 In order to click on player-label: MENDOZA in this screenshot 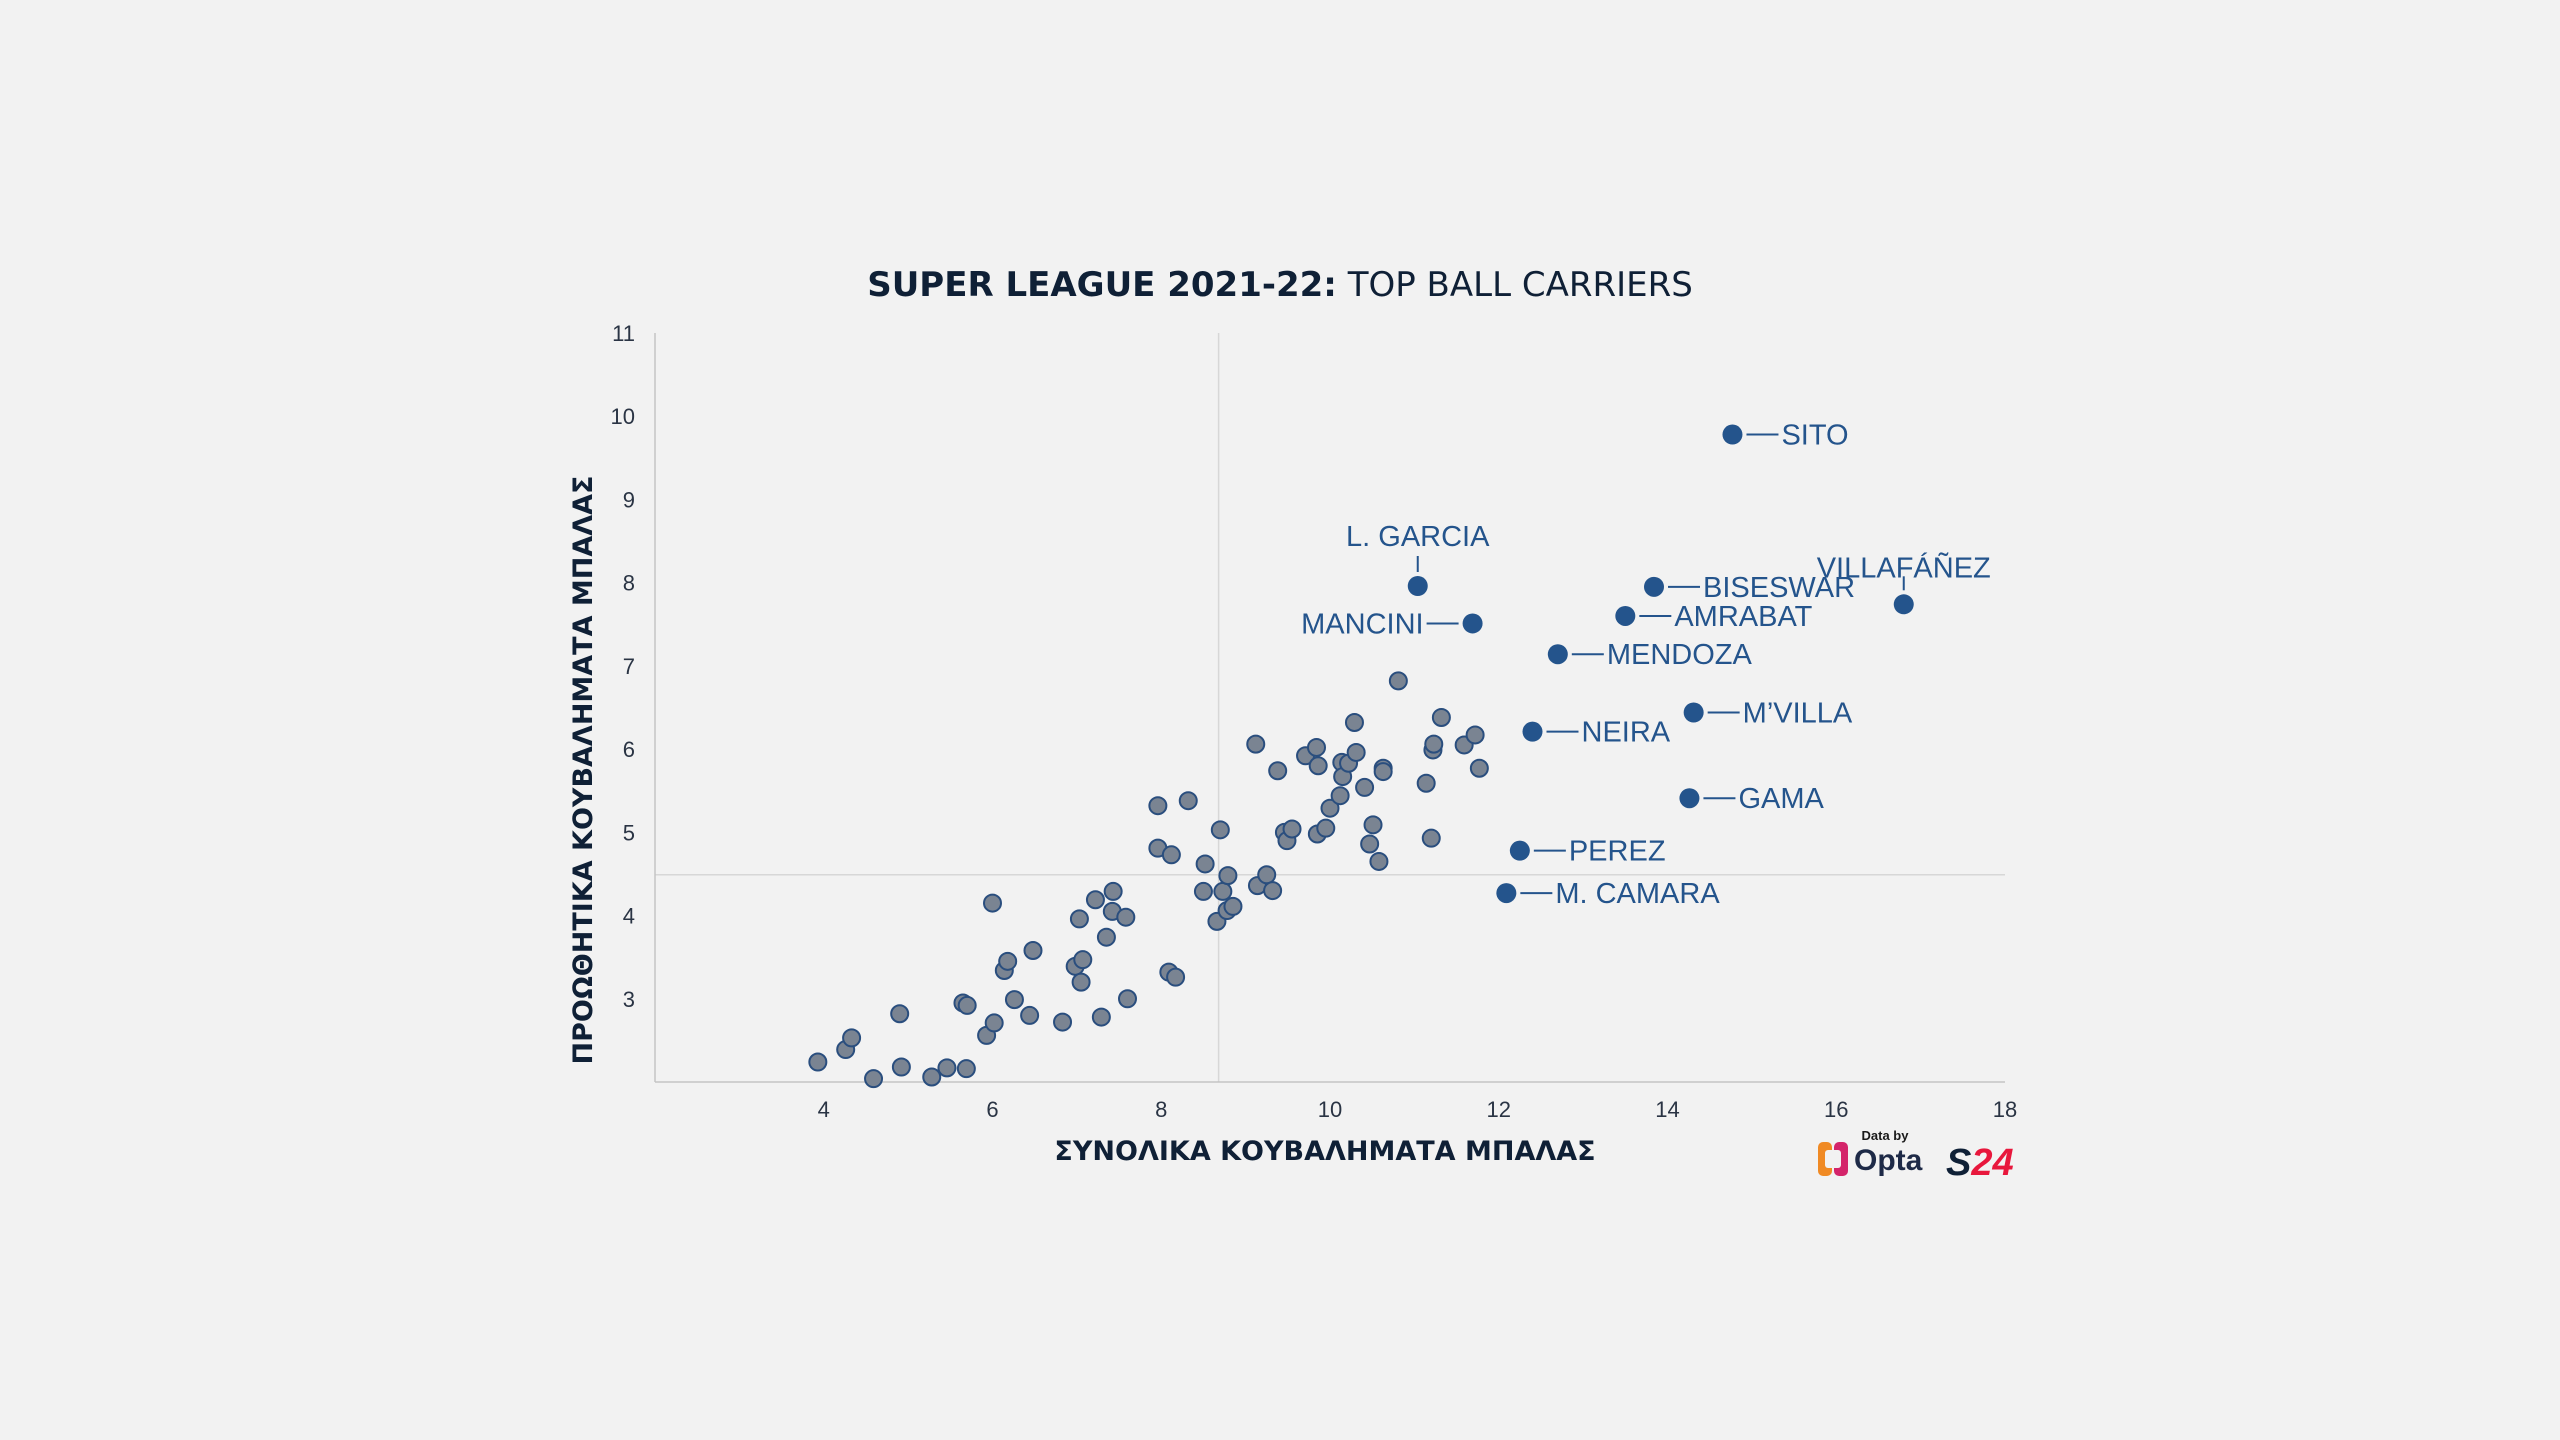, I will do `click(1680, 655)`.